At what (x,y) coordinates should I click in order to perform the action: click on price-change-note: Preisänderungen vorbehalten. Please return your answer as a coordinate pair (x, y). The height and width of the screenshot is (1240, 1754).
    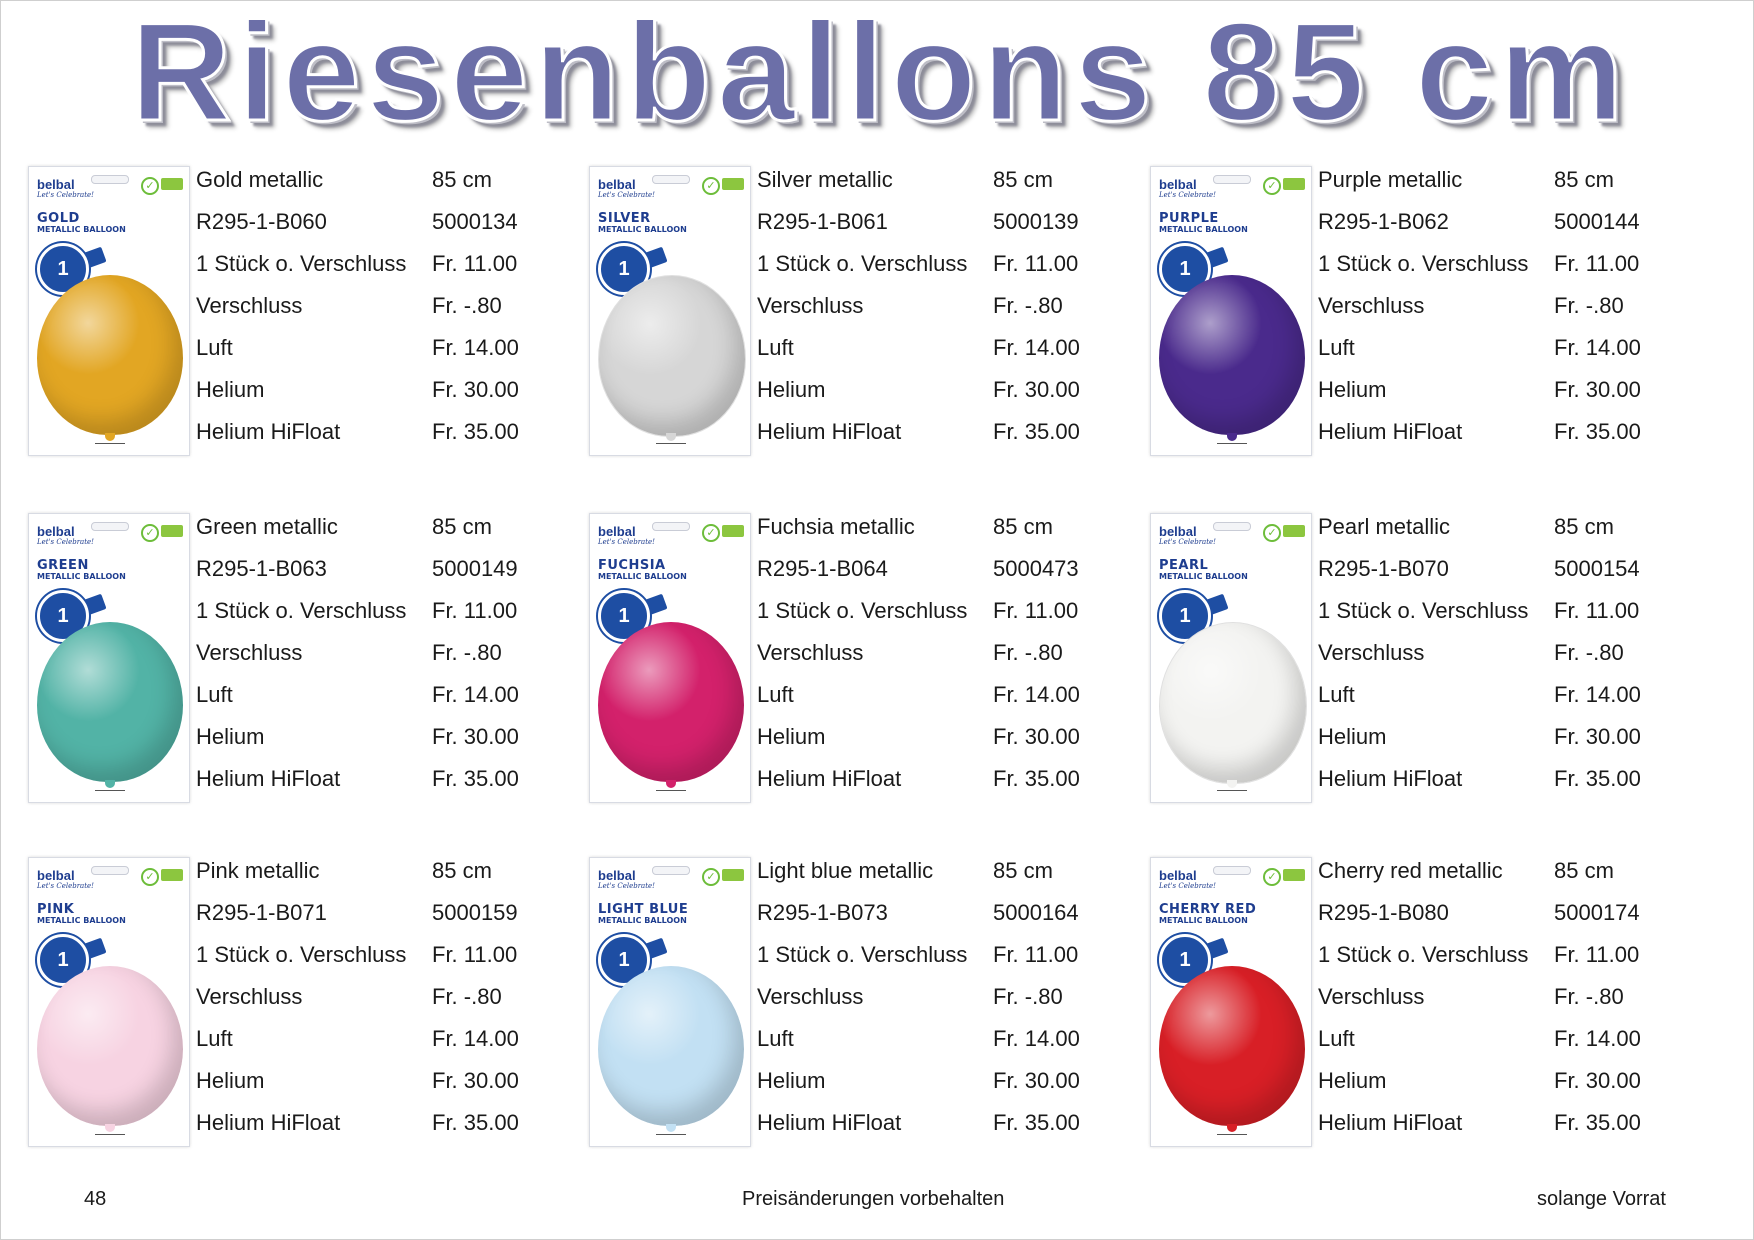
    Looking at the image, I should click on (873, 1199).